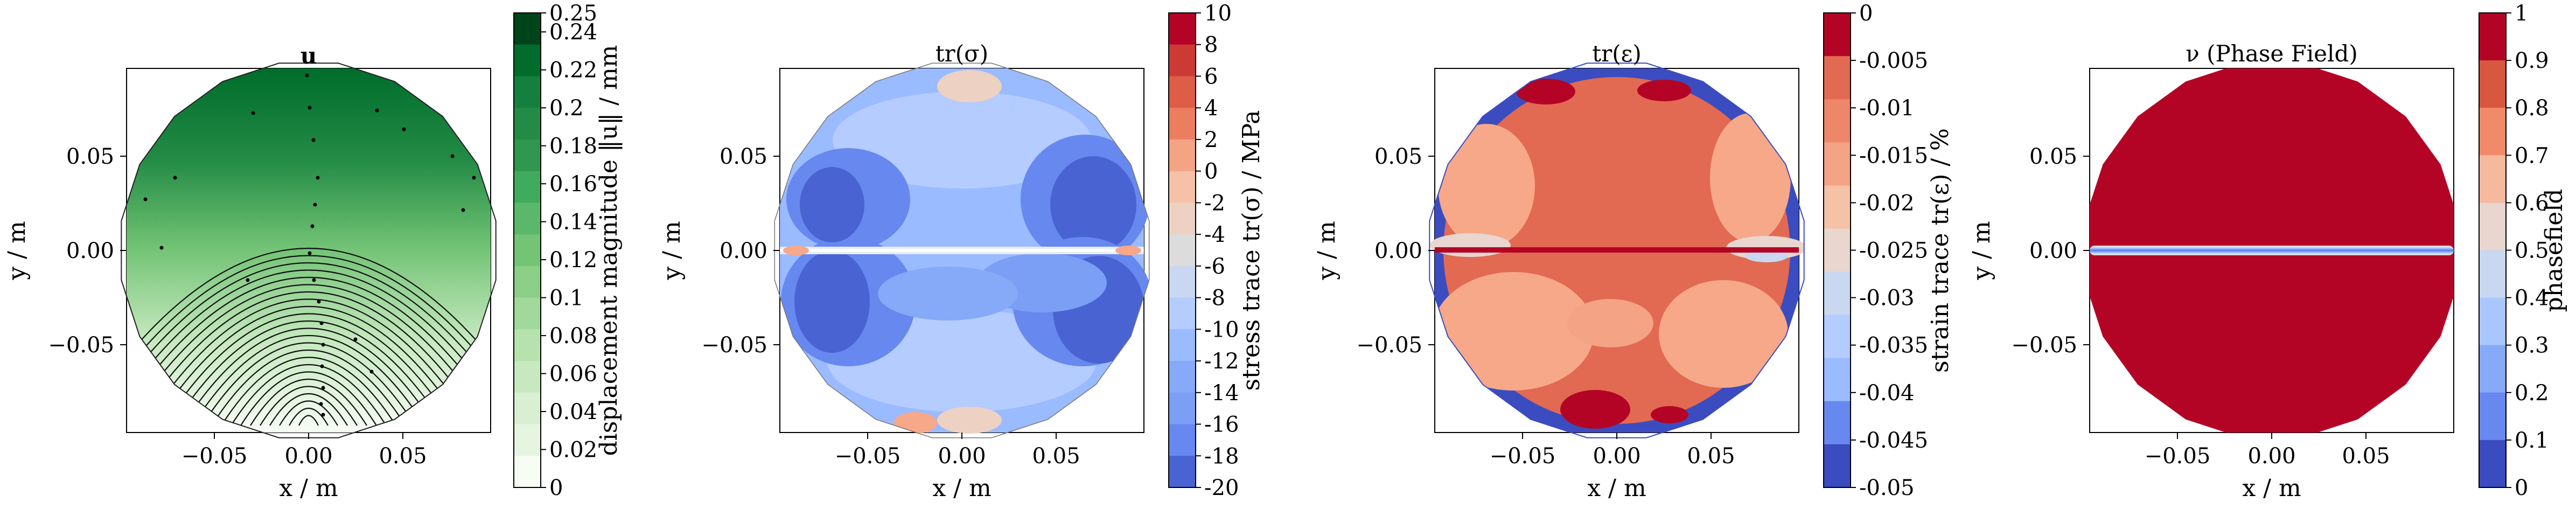 Image resolution: width=2576 pixels, height=509 pixels. What do you see at coordinates (2532, 299) in the screenshot?
I see `colorbar-tick-label: 0.4` at bounding box center [2532, 299].